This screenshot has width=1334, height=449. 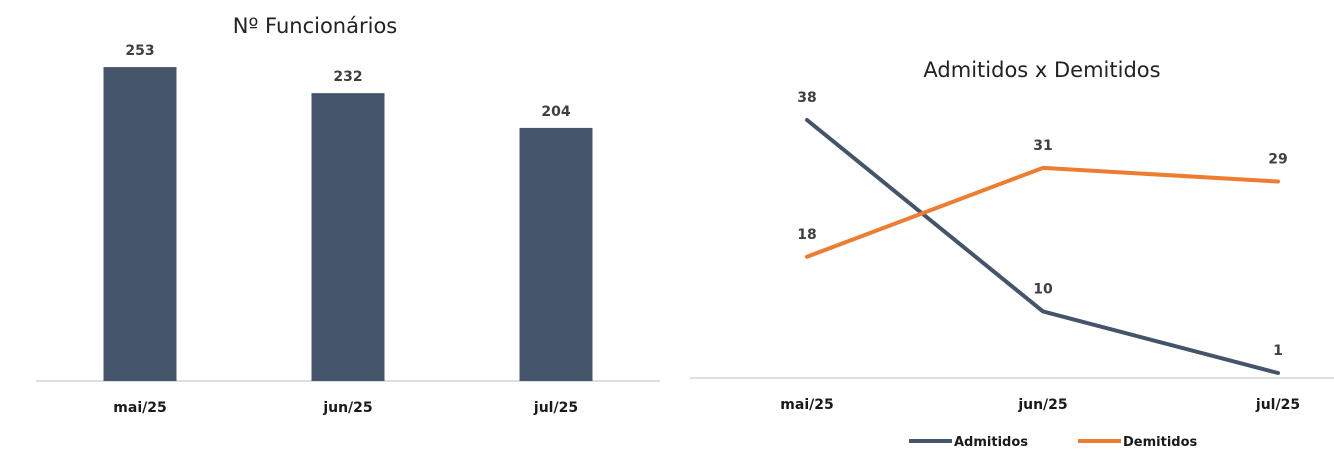 I want to click on line-data-label-admitidos: 38, so click(x=806, y=98).